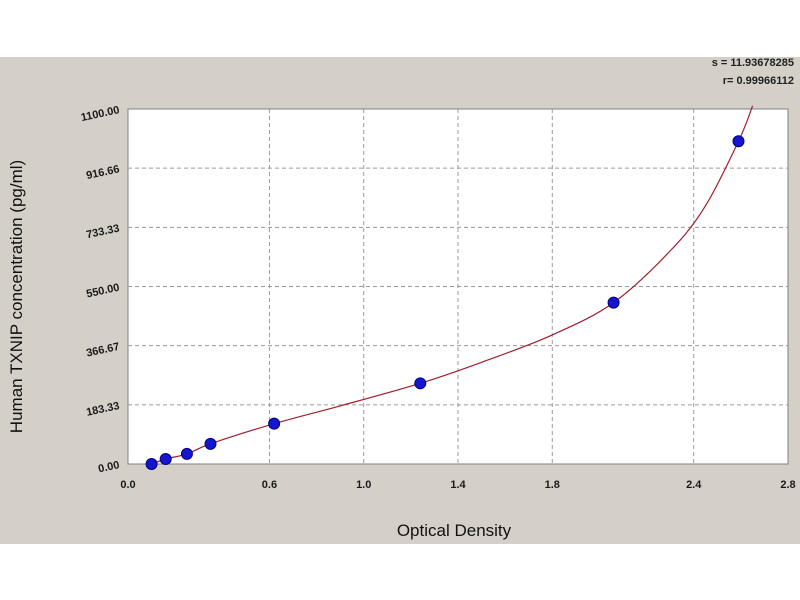 The image size is (800, 600). I want to click on x-tick-label: 1.0, so click(363, 485).